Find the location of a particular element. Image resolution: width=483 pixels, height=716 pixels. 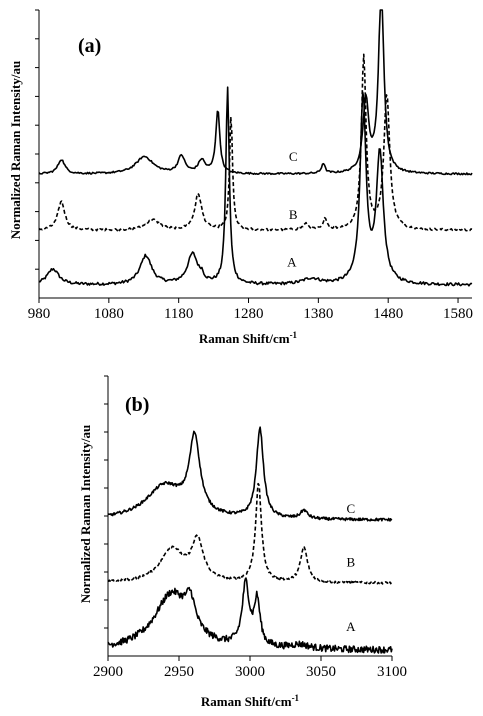

x-tick-label: 3050 is located at coordinates (321, 672).